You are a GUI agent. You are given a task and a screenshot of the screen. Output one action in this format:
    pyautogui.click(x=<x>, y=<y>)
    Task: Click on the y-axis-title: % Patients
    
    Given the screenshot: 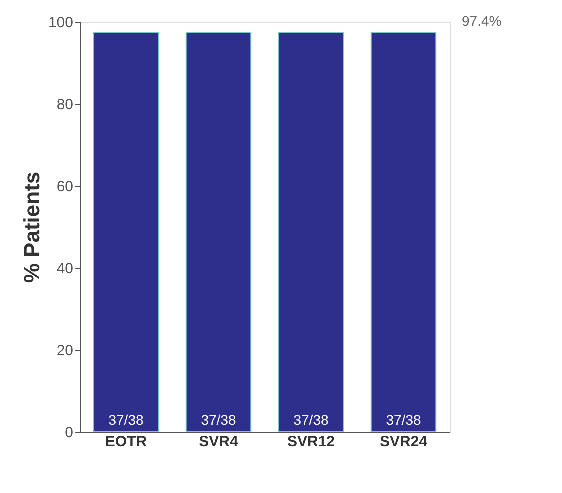 What is the action you would take?
    pyautogui.click(x=31, y=228)
    